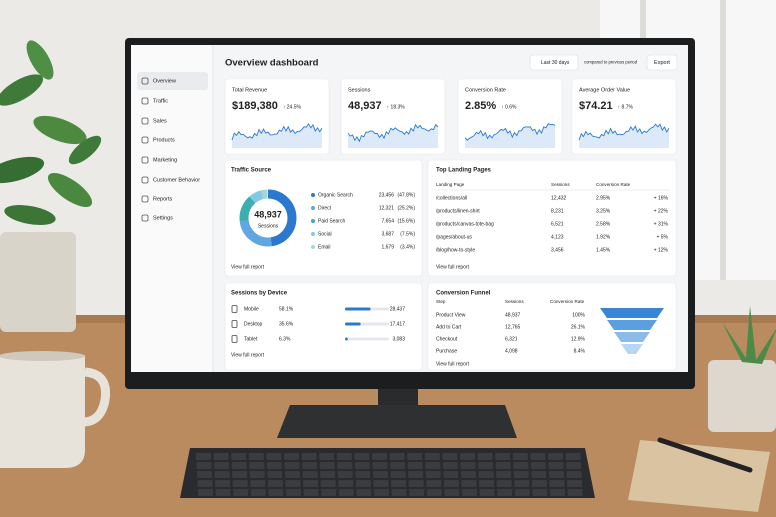  Describe the element at coordinates (441, 301) in the screenshot. I see `column-header: Step` at that location.